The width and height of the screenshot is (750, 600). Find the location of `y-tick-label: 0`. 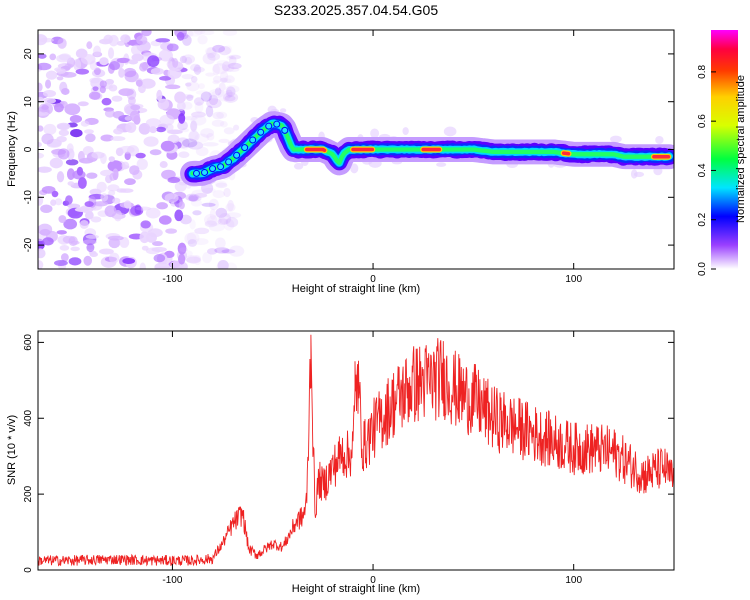

y-tick-label: 0 is located at coordinates (28, 149).